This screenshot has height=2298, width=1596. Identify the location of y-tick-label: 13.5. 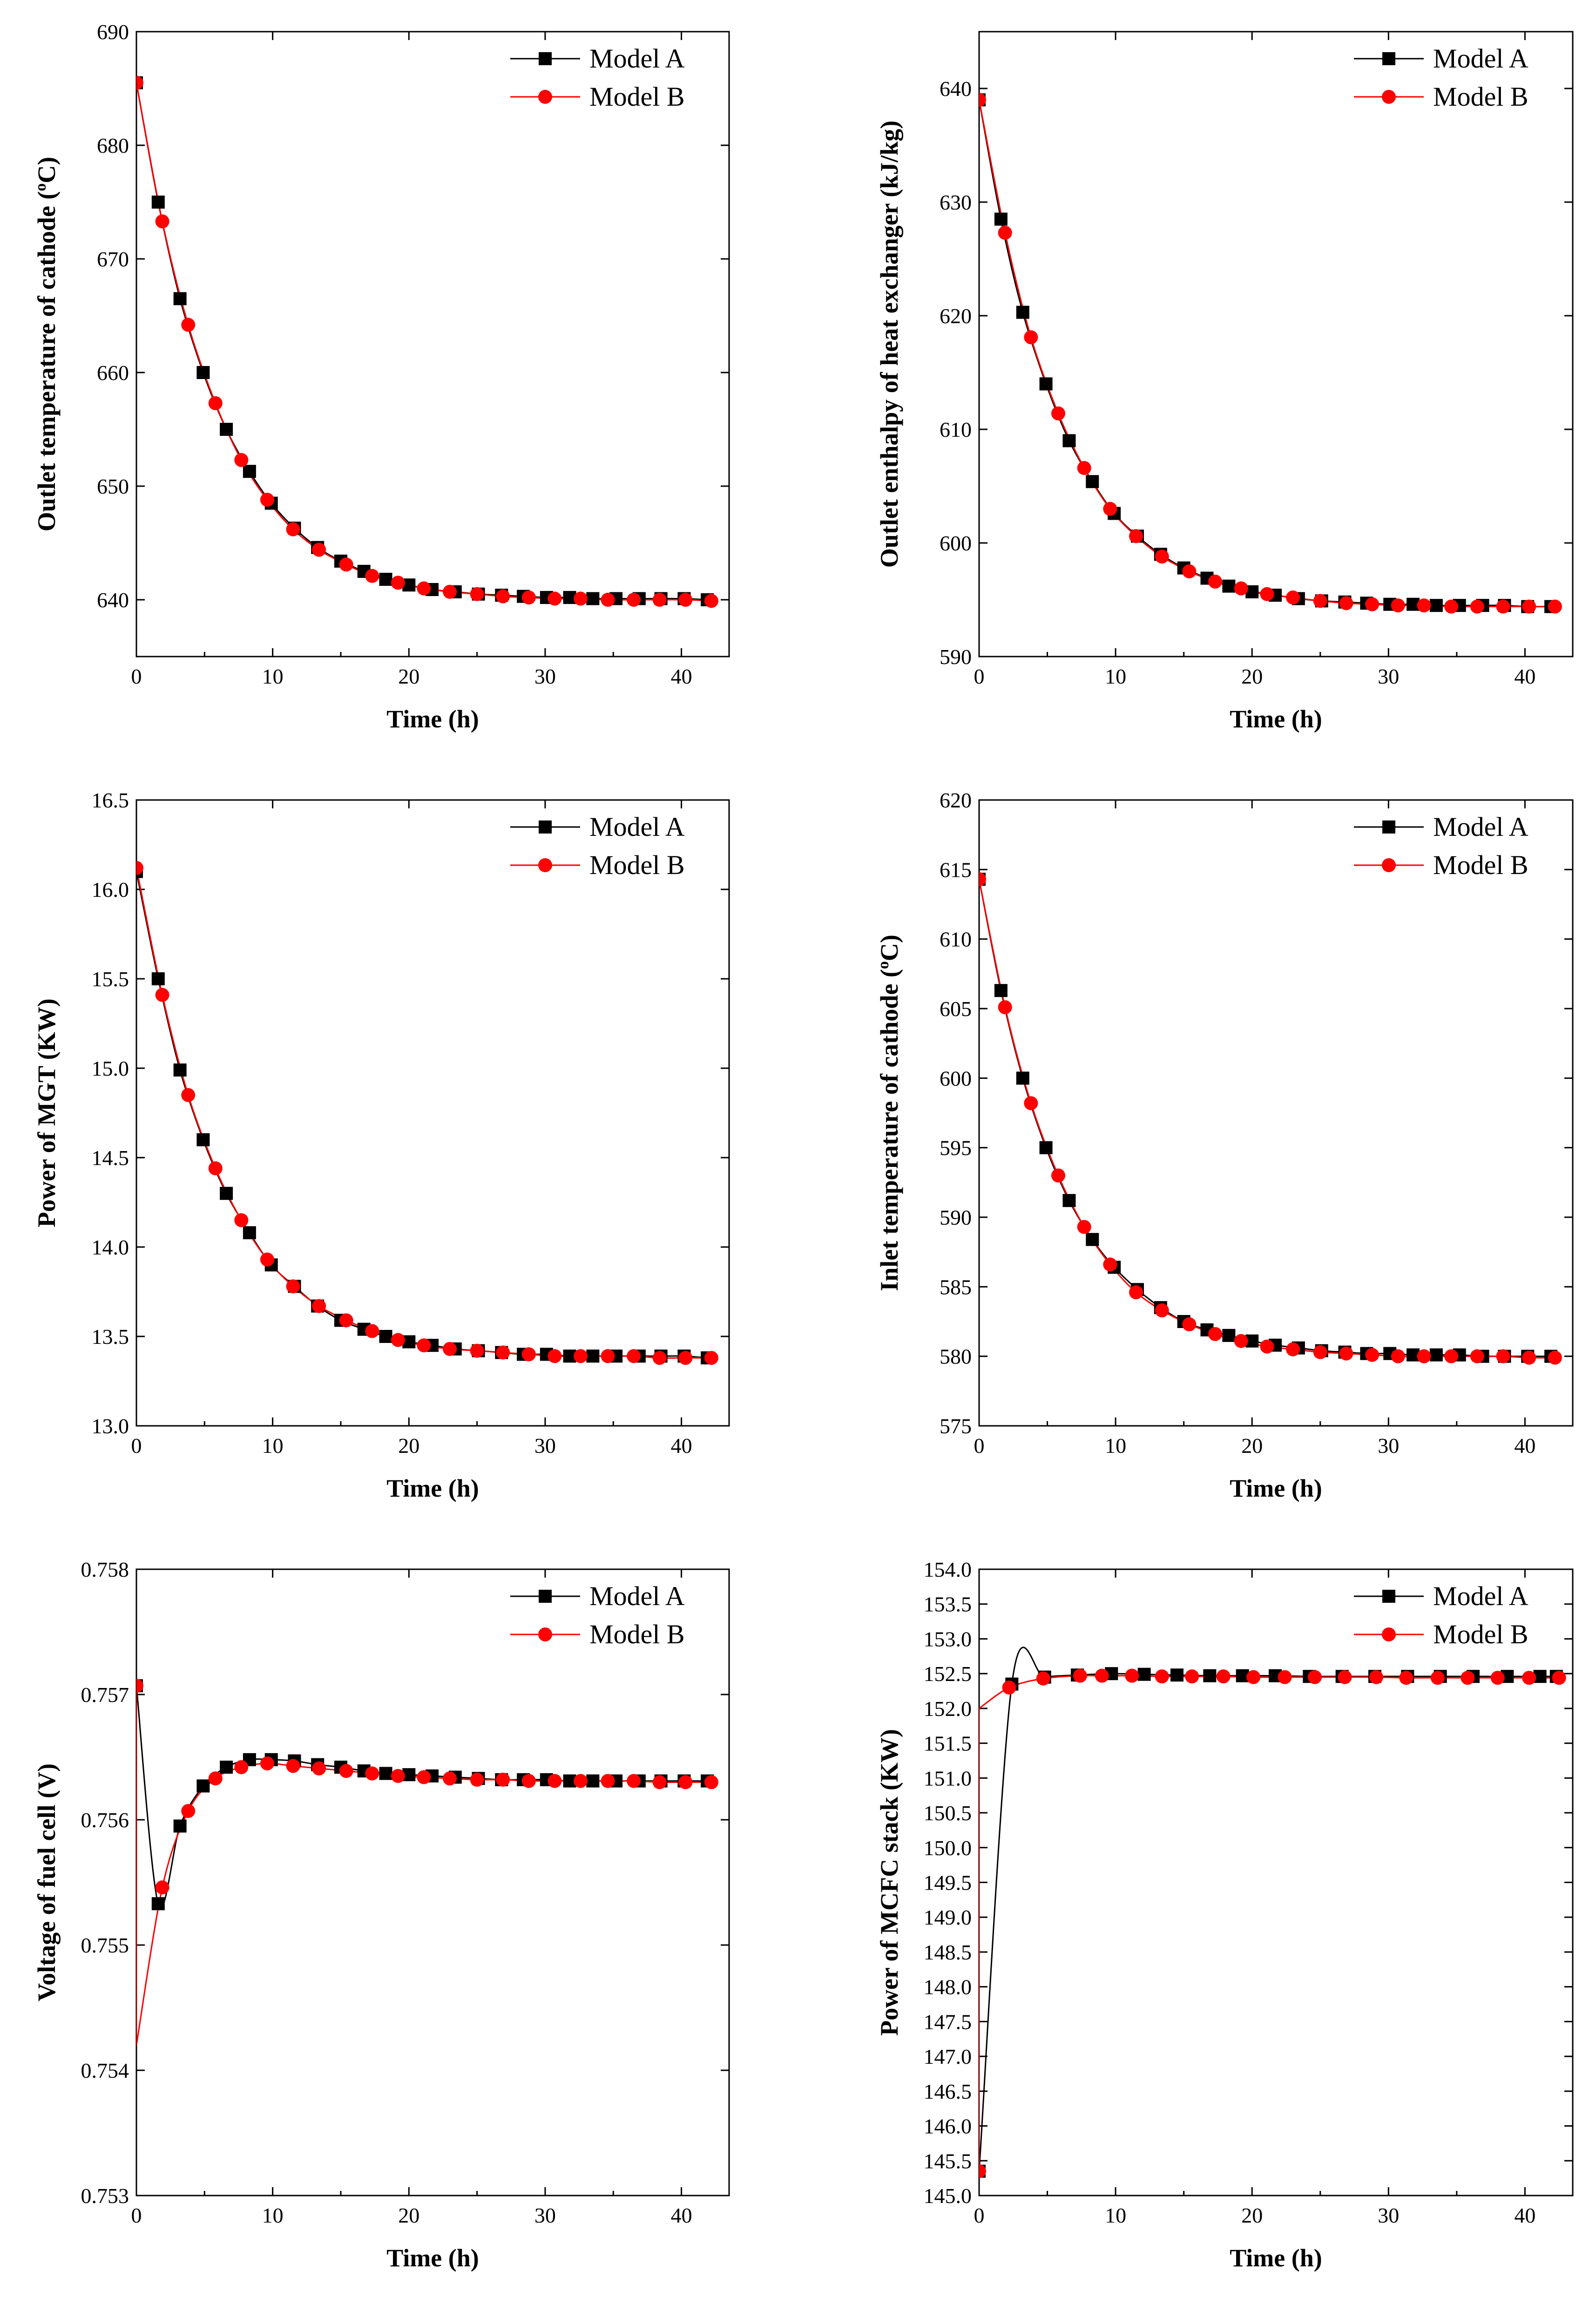
(110, 1337).